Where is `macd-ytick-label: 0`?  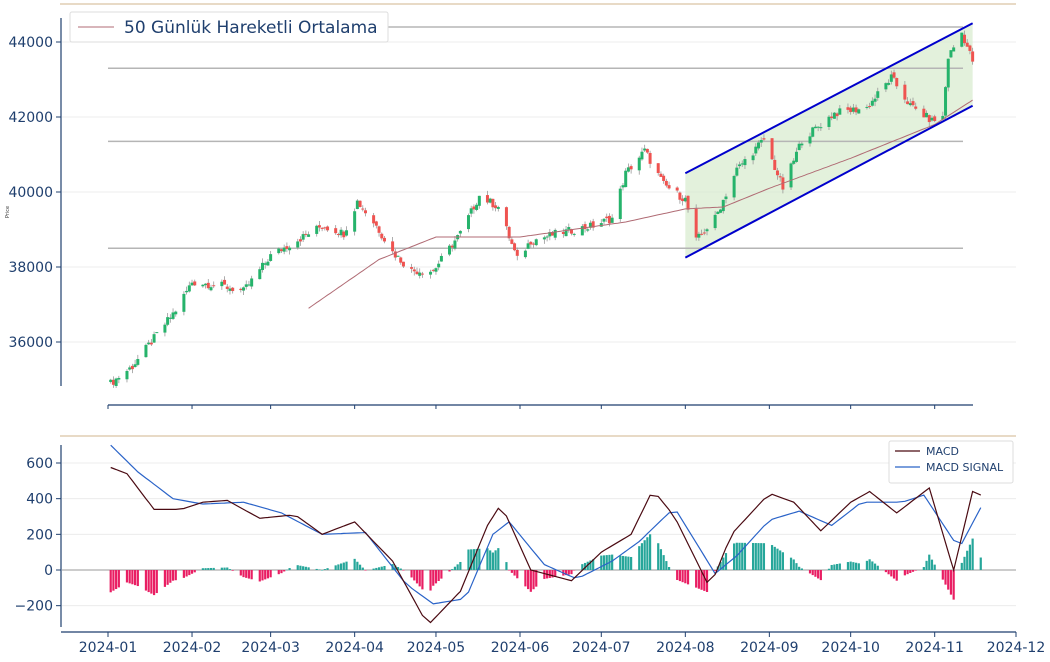 macd-ytick-label: 0 is located at coordinates (48, 571).